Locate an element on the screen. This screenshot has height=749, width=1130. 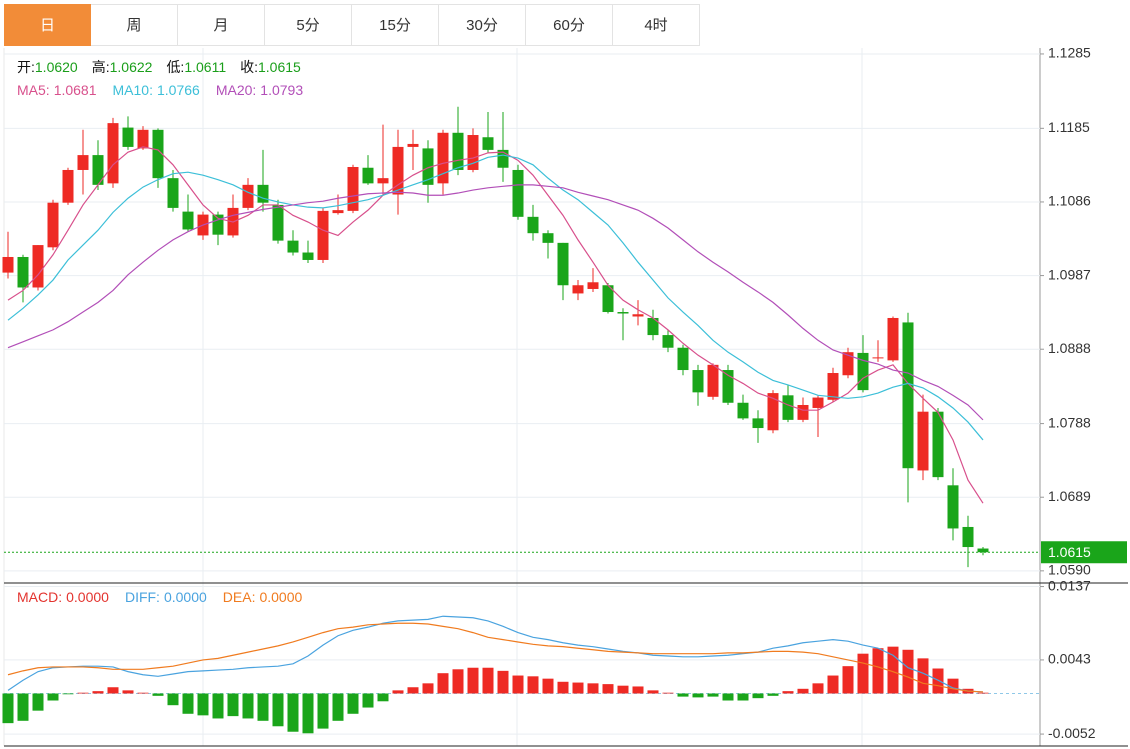
ohlc-value: 1.0611 is located at coordinates (205, 67).